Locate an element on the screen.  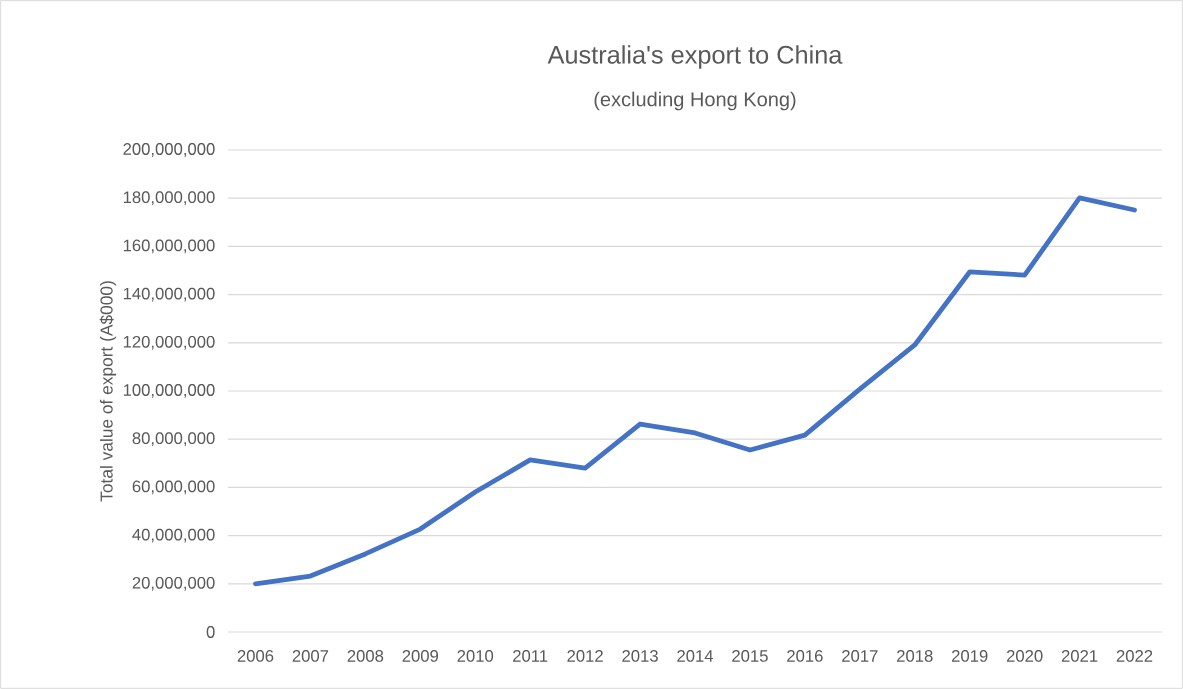
x-tick-label: 2007 is located at coordinates (310, 656).